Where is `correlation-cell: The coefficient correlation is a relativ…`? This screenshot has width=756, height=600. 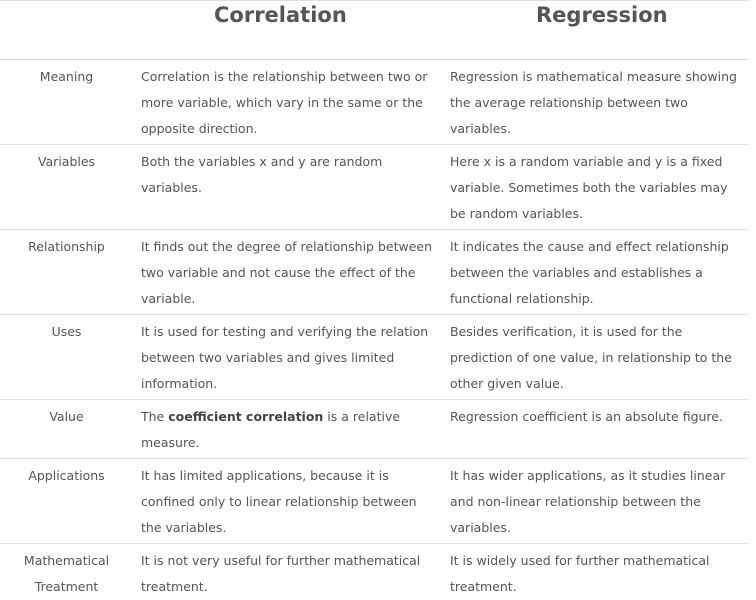
correlation-cell: The coefficient correlation is a relativ… is located at coordinates (287, 429).